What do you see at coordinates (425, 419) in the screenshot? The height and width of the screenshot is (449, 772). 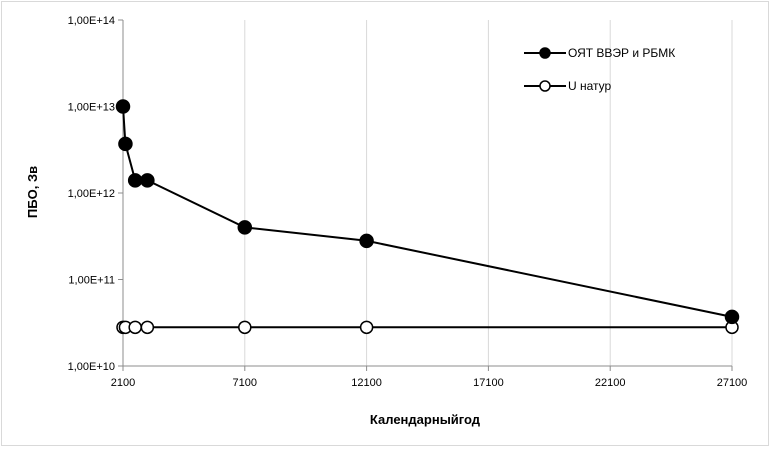 I see `x-axis-title: Календарныйгод` at bounding box center [425, 419].